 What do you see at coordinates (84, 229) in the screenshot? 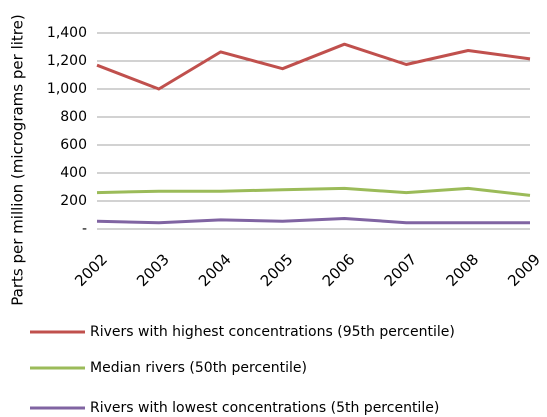
I see `y-tick-label: -` at bounding box center [84, 229].